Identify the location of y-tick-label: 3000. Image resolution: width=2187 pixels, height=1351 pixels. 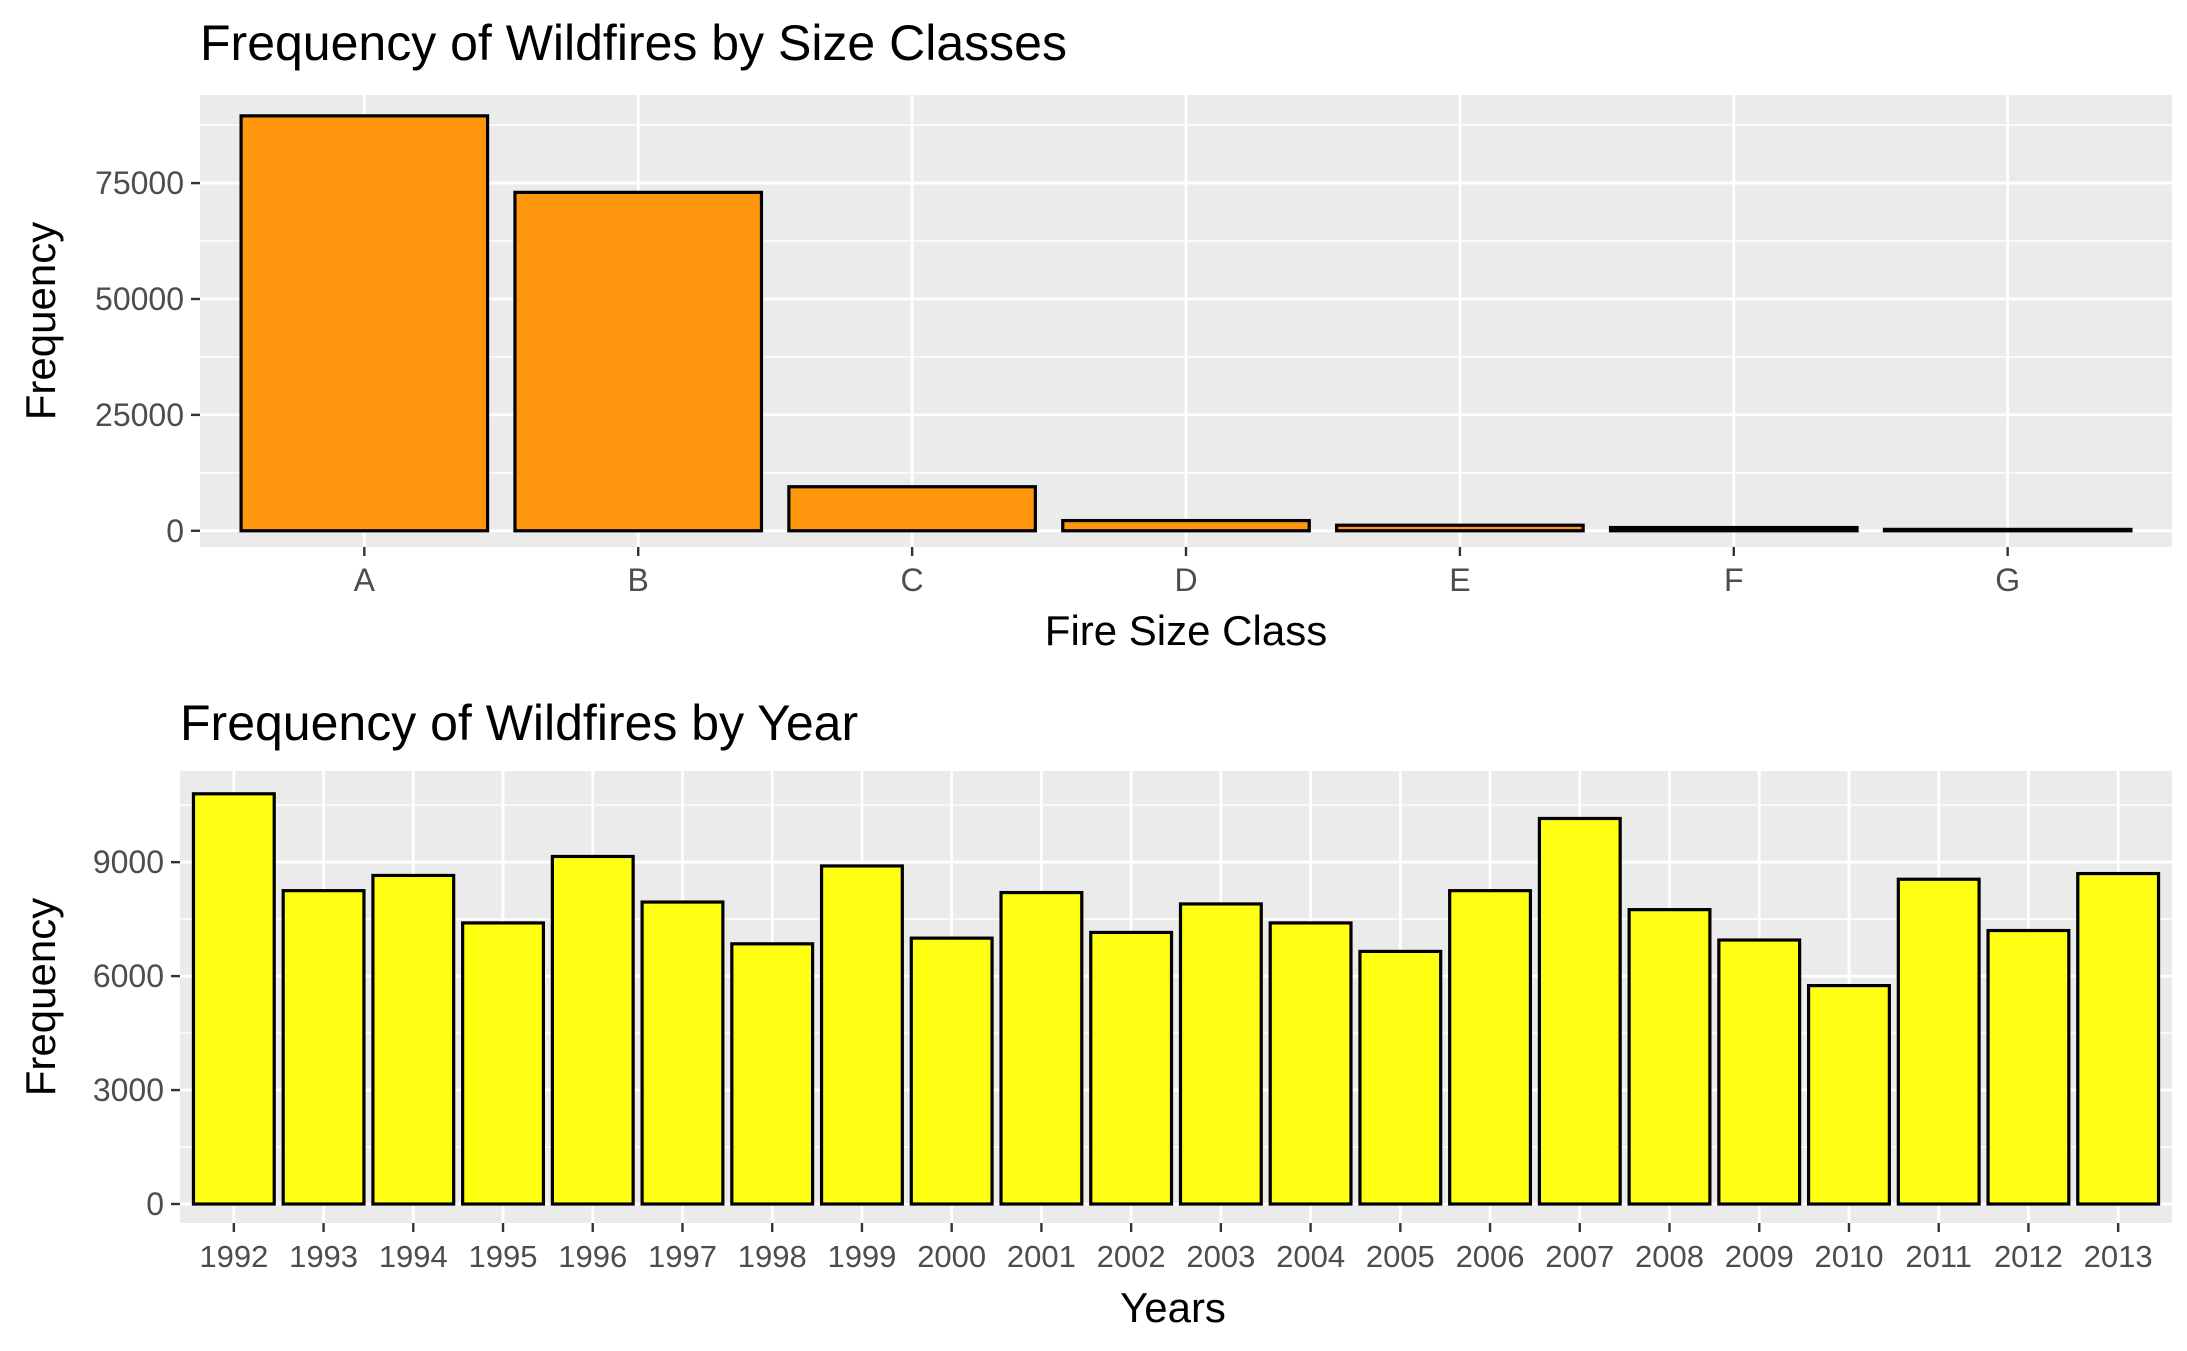
(128, 1090).